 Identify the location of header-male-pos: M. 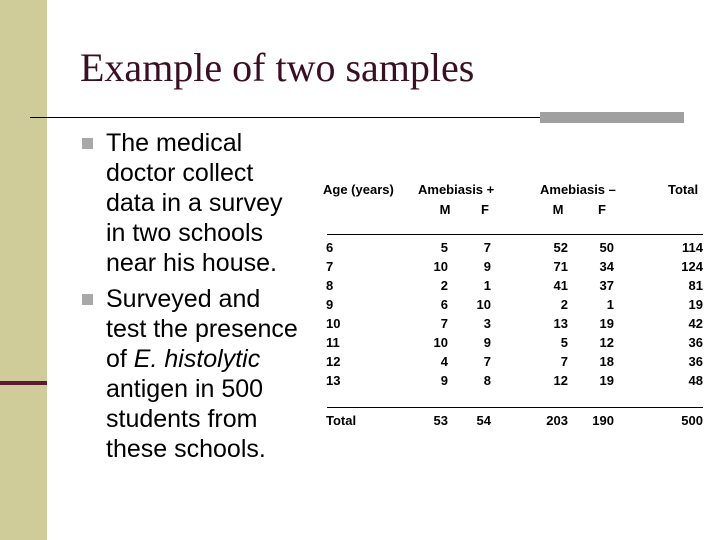
(445, 209).